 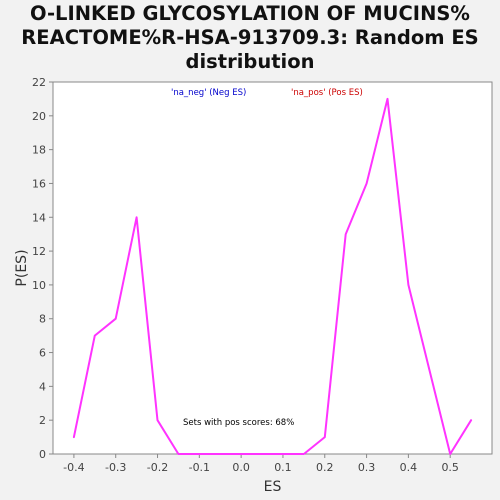 What do you see at coordinates (39, 183) in the screenshot?
I see `y-tick-label: 16` at bounding box center [39, 183].